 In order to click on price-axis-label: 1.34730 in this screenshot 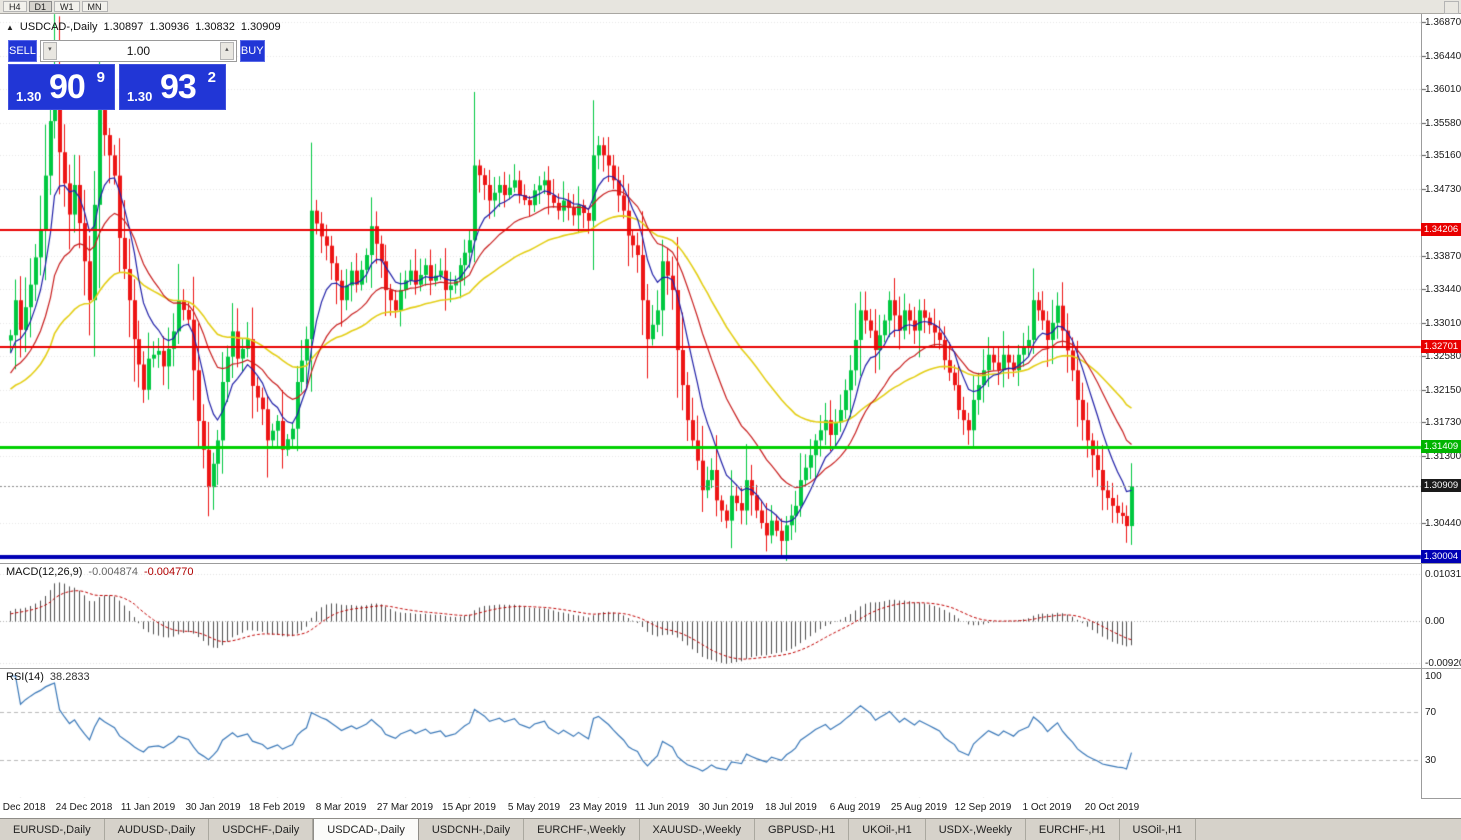, I will do `click(1443, 189)`.